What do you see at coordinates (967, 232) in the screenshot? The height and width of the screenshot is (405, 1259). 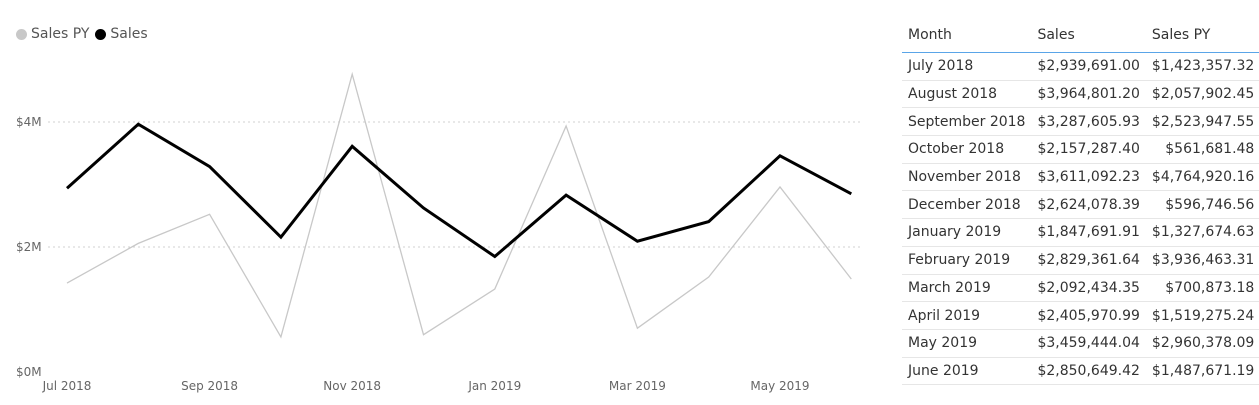 I see `cell-month: January 2019` at bounding box center [967, 232].